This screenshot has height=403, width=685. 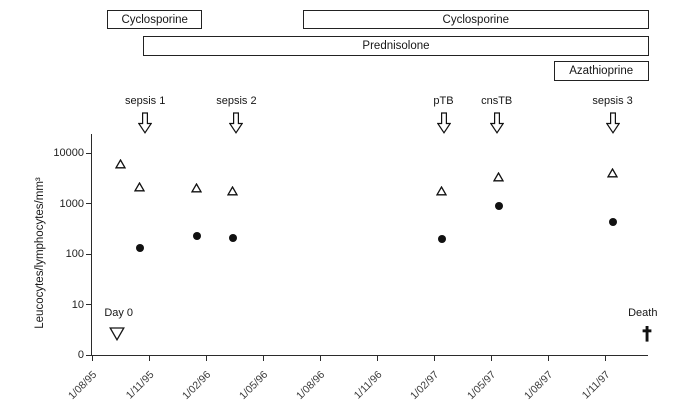 I want to click on day0-label: Day 0, so click(x=119, y=313).